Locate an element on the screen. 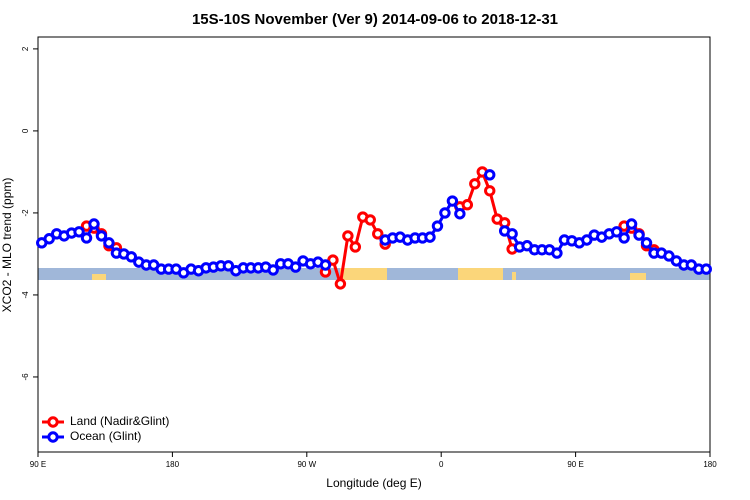 The width and height of the screenshot is (750, 500). y-tick-label: -6 is located at coordinates (25, 377).